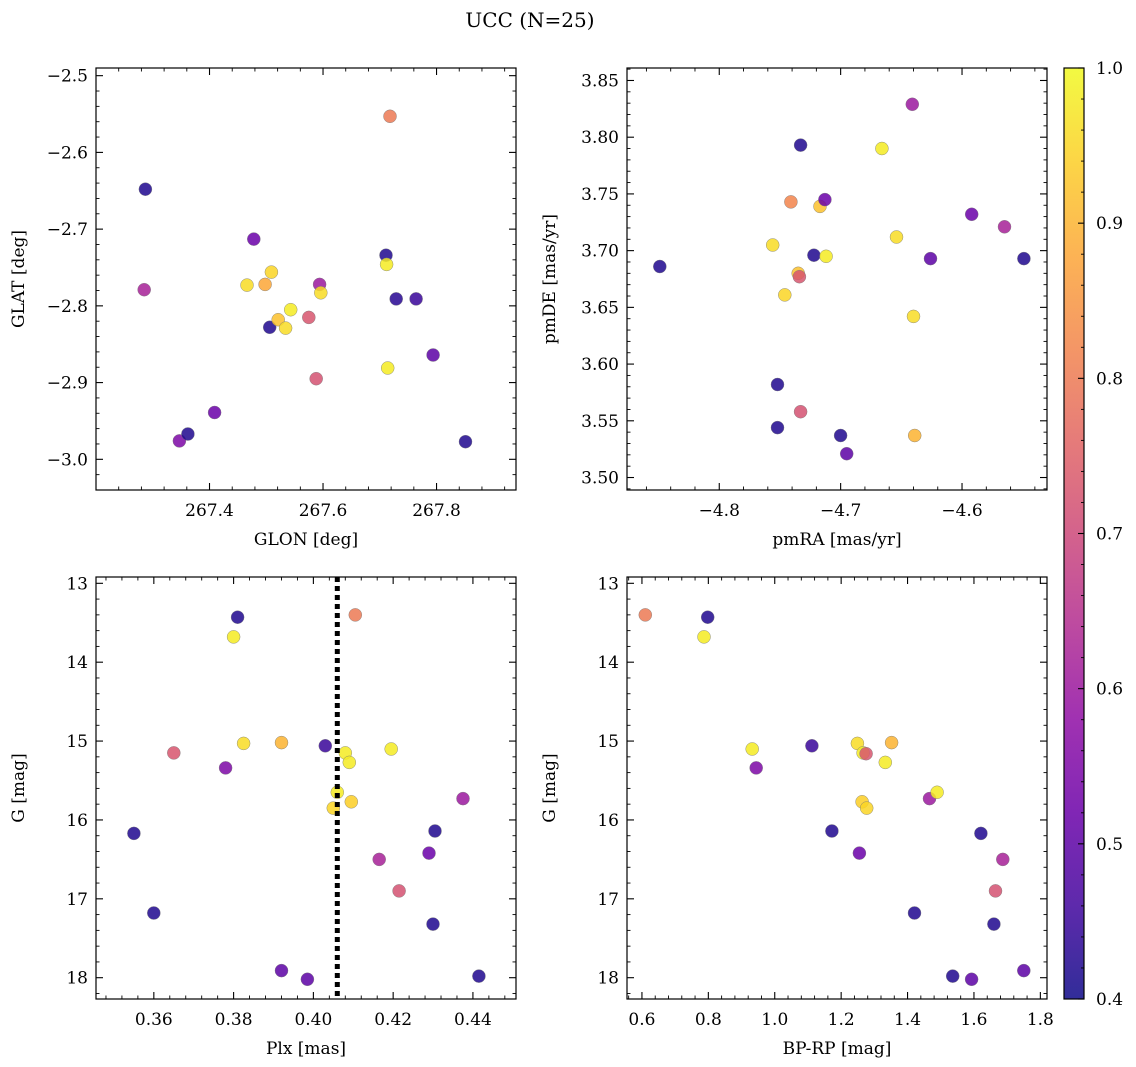  I want to click on y-axis-label: GLAT [deg], so click(19, 279).